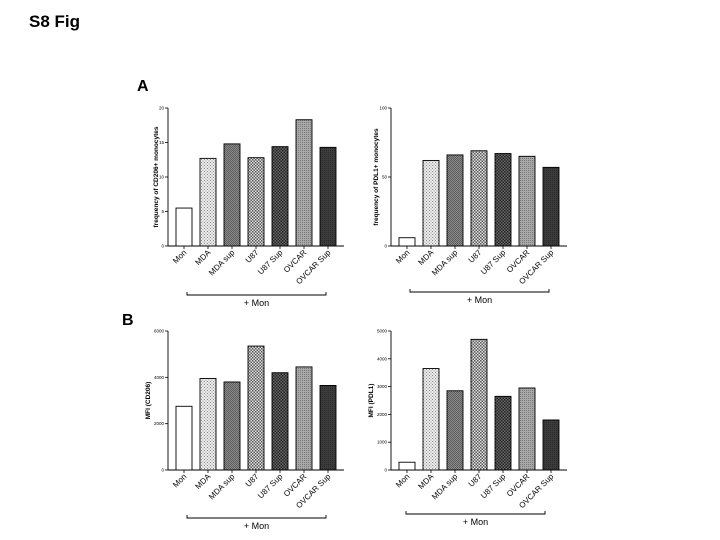 This screenshot has width=720, height=540. Describe the element at coordinates (162, 142) in the screenshot. I see `y-tick-label: 15` at that location.